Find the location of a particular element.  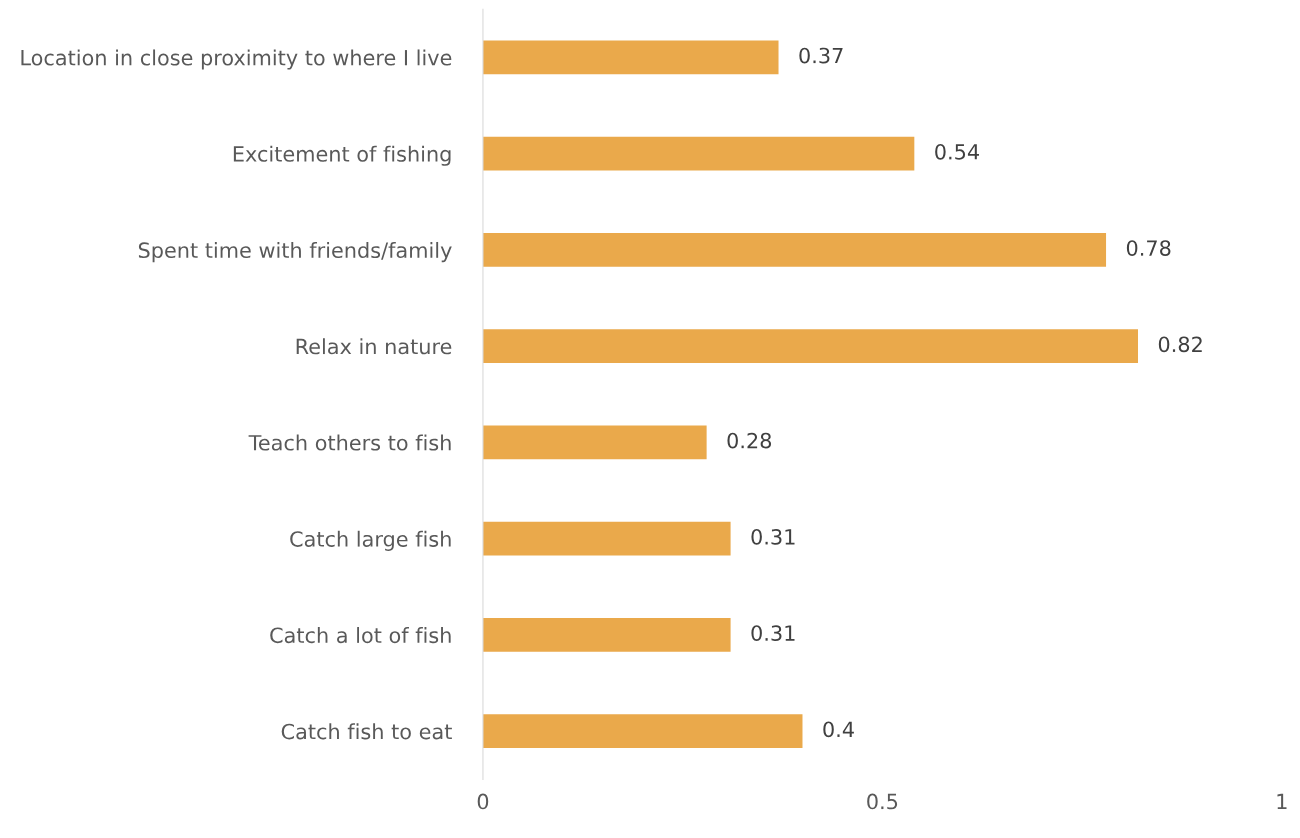

y-tick-label: Relax in nature is located at coordinates (374, 346).